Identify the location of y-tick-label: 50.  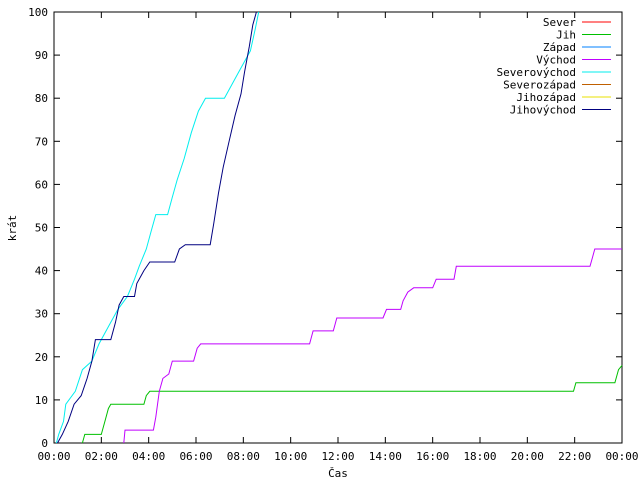
(41, 228).